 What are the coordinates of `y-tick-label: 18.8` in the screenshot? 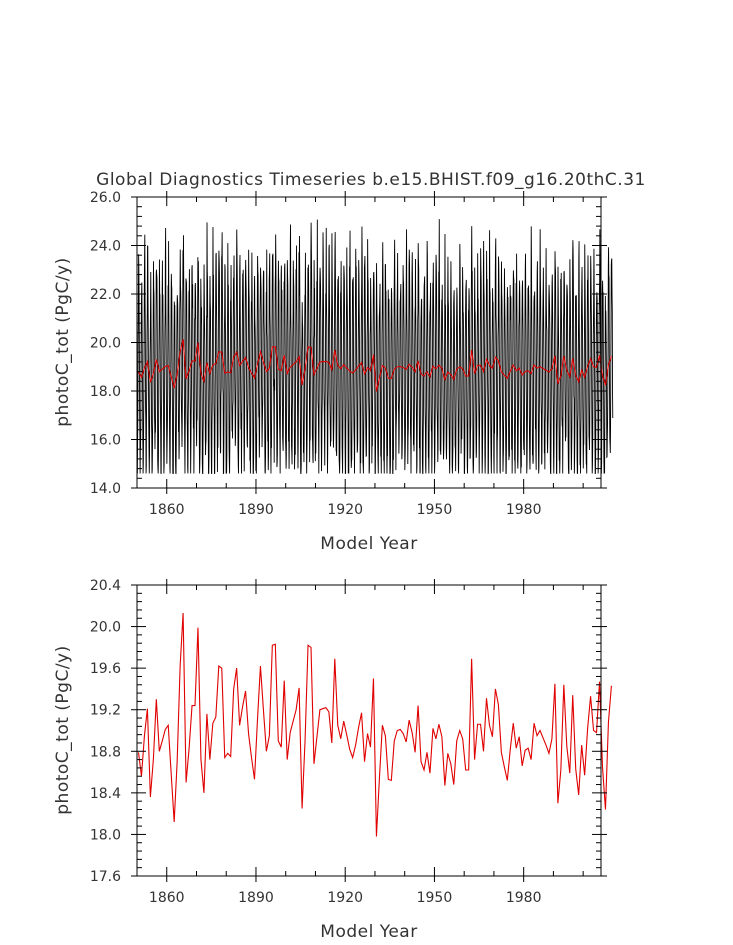 It's located at (105, 752).